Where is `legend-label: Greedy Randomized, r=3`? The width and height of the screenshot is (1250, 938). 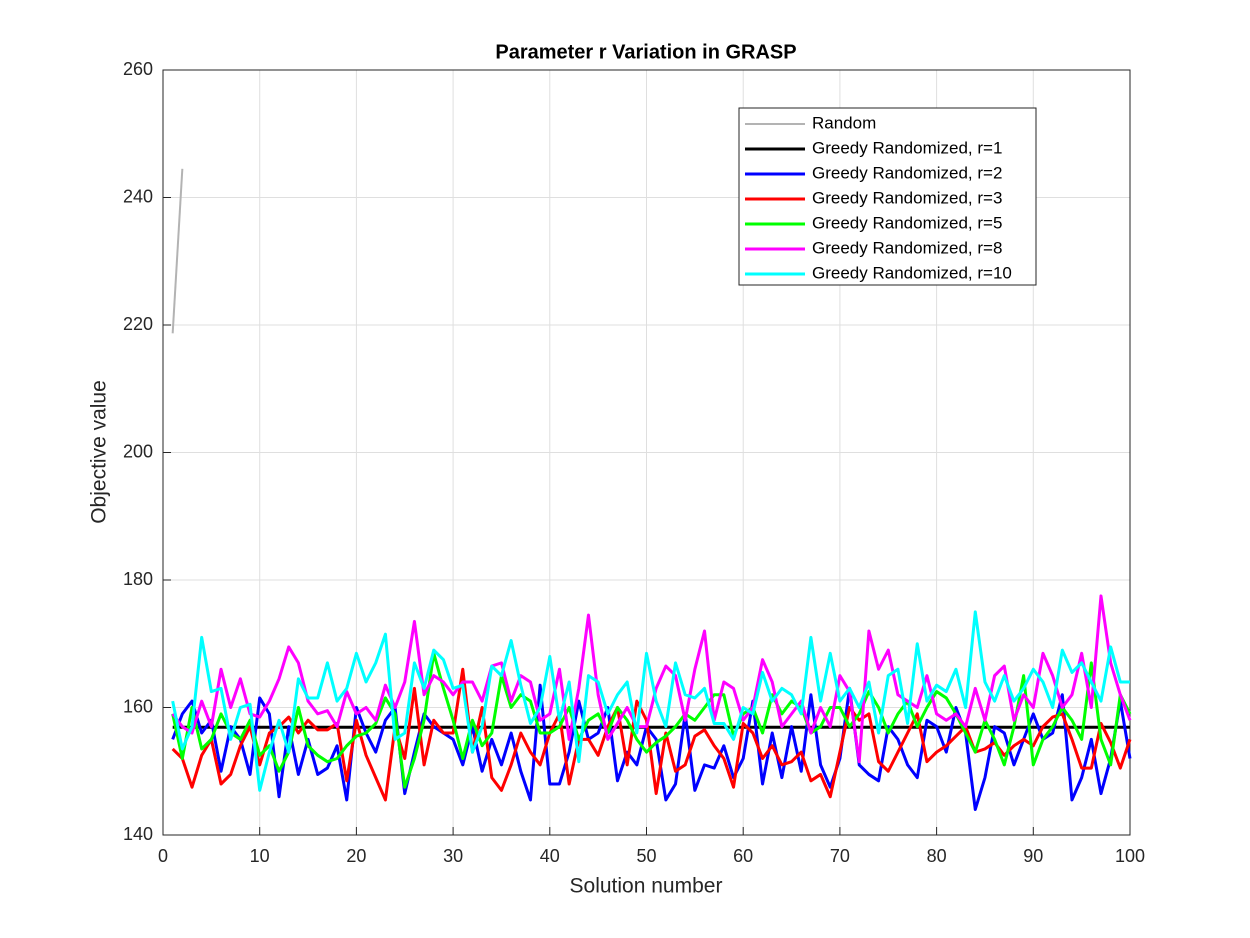
legend-label: Greedy Randomized, r=3 is located at coordinates (907, 197).